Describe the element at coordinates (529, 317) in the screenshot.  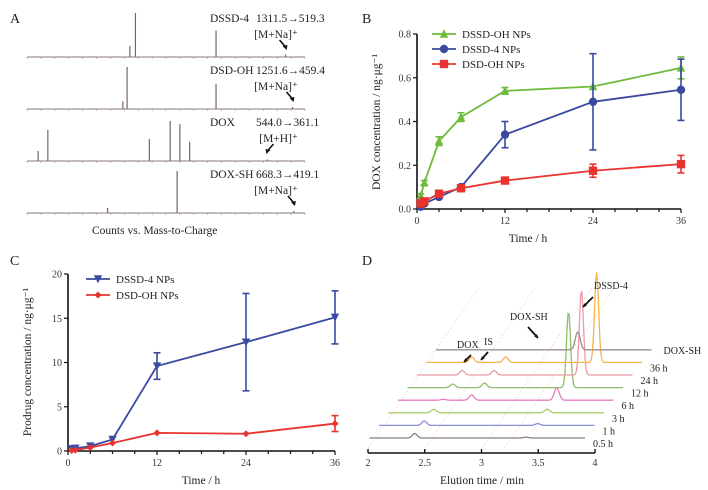
I see `peak-annotation: DOX-SH` at that location.